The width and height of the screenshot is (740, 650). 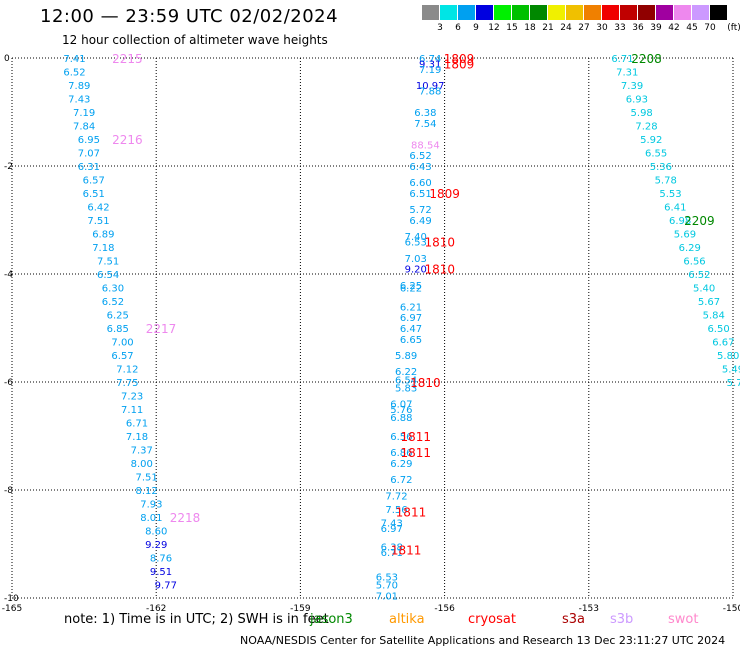 I want to click on data-point-label: 9.51, so click(x=161, y=572).